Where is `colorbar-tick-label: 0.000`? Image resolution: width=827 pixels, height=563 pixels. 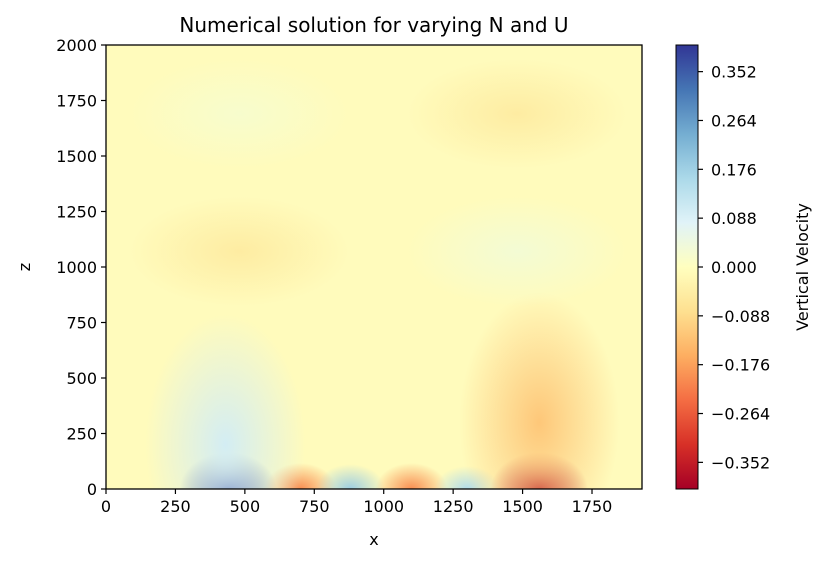
colorbar-tick-label: 0.000 is located at coordinates (734, 267).